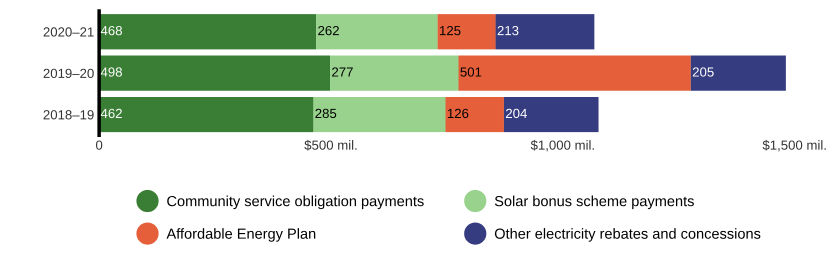 The width and height of the screenshot is (833, 276). I want to click on y-tick-label: 2018–19, so click(69, 115).